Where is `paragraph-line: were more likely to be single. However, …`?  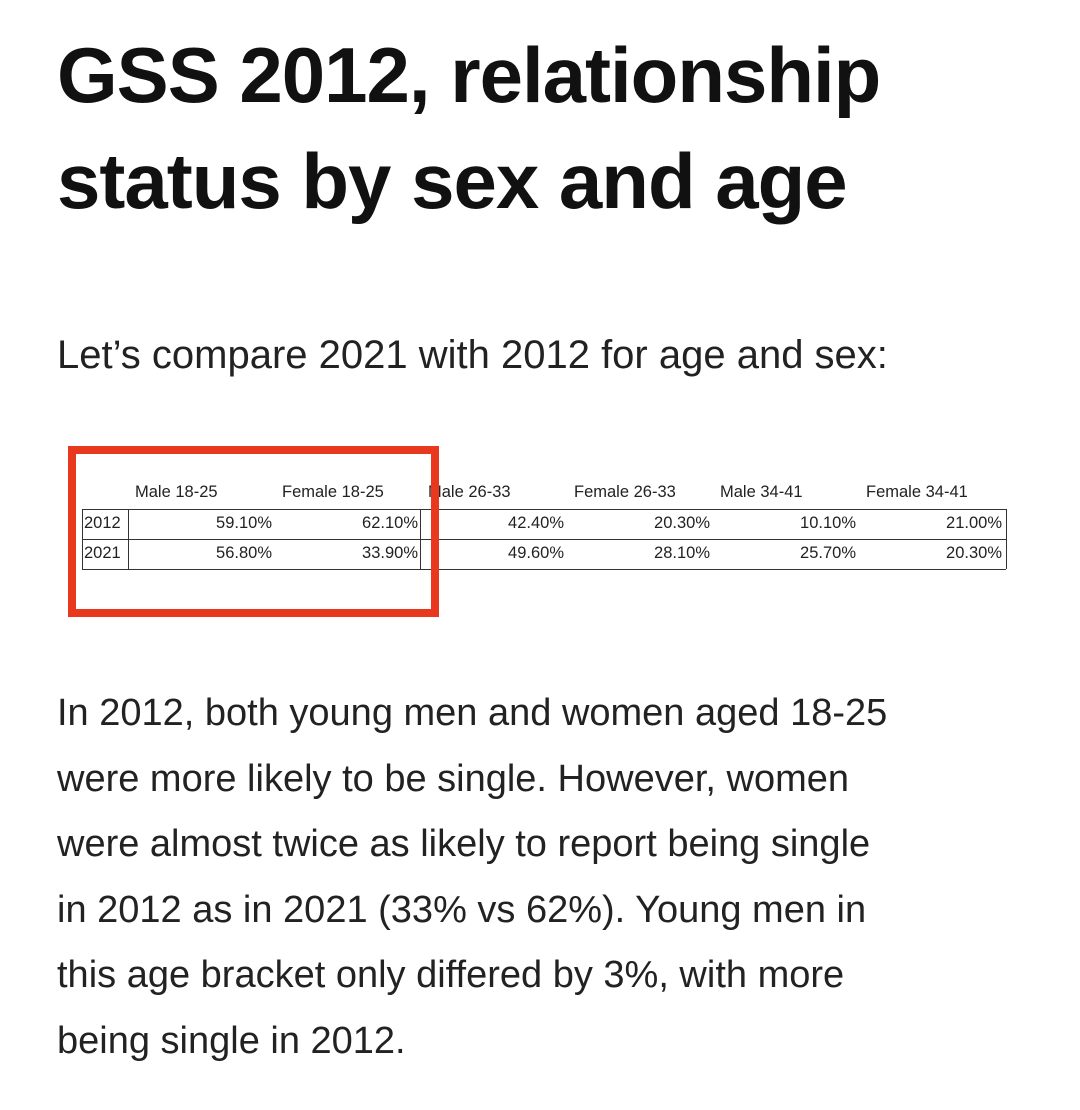
paragraph-line: were more likely to be single. However, … is located at coordinates (453, 778).